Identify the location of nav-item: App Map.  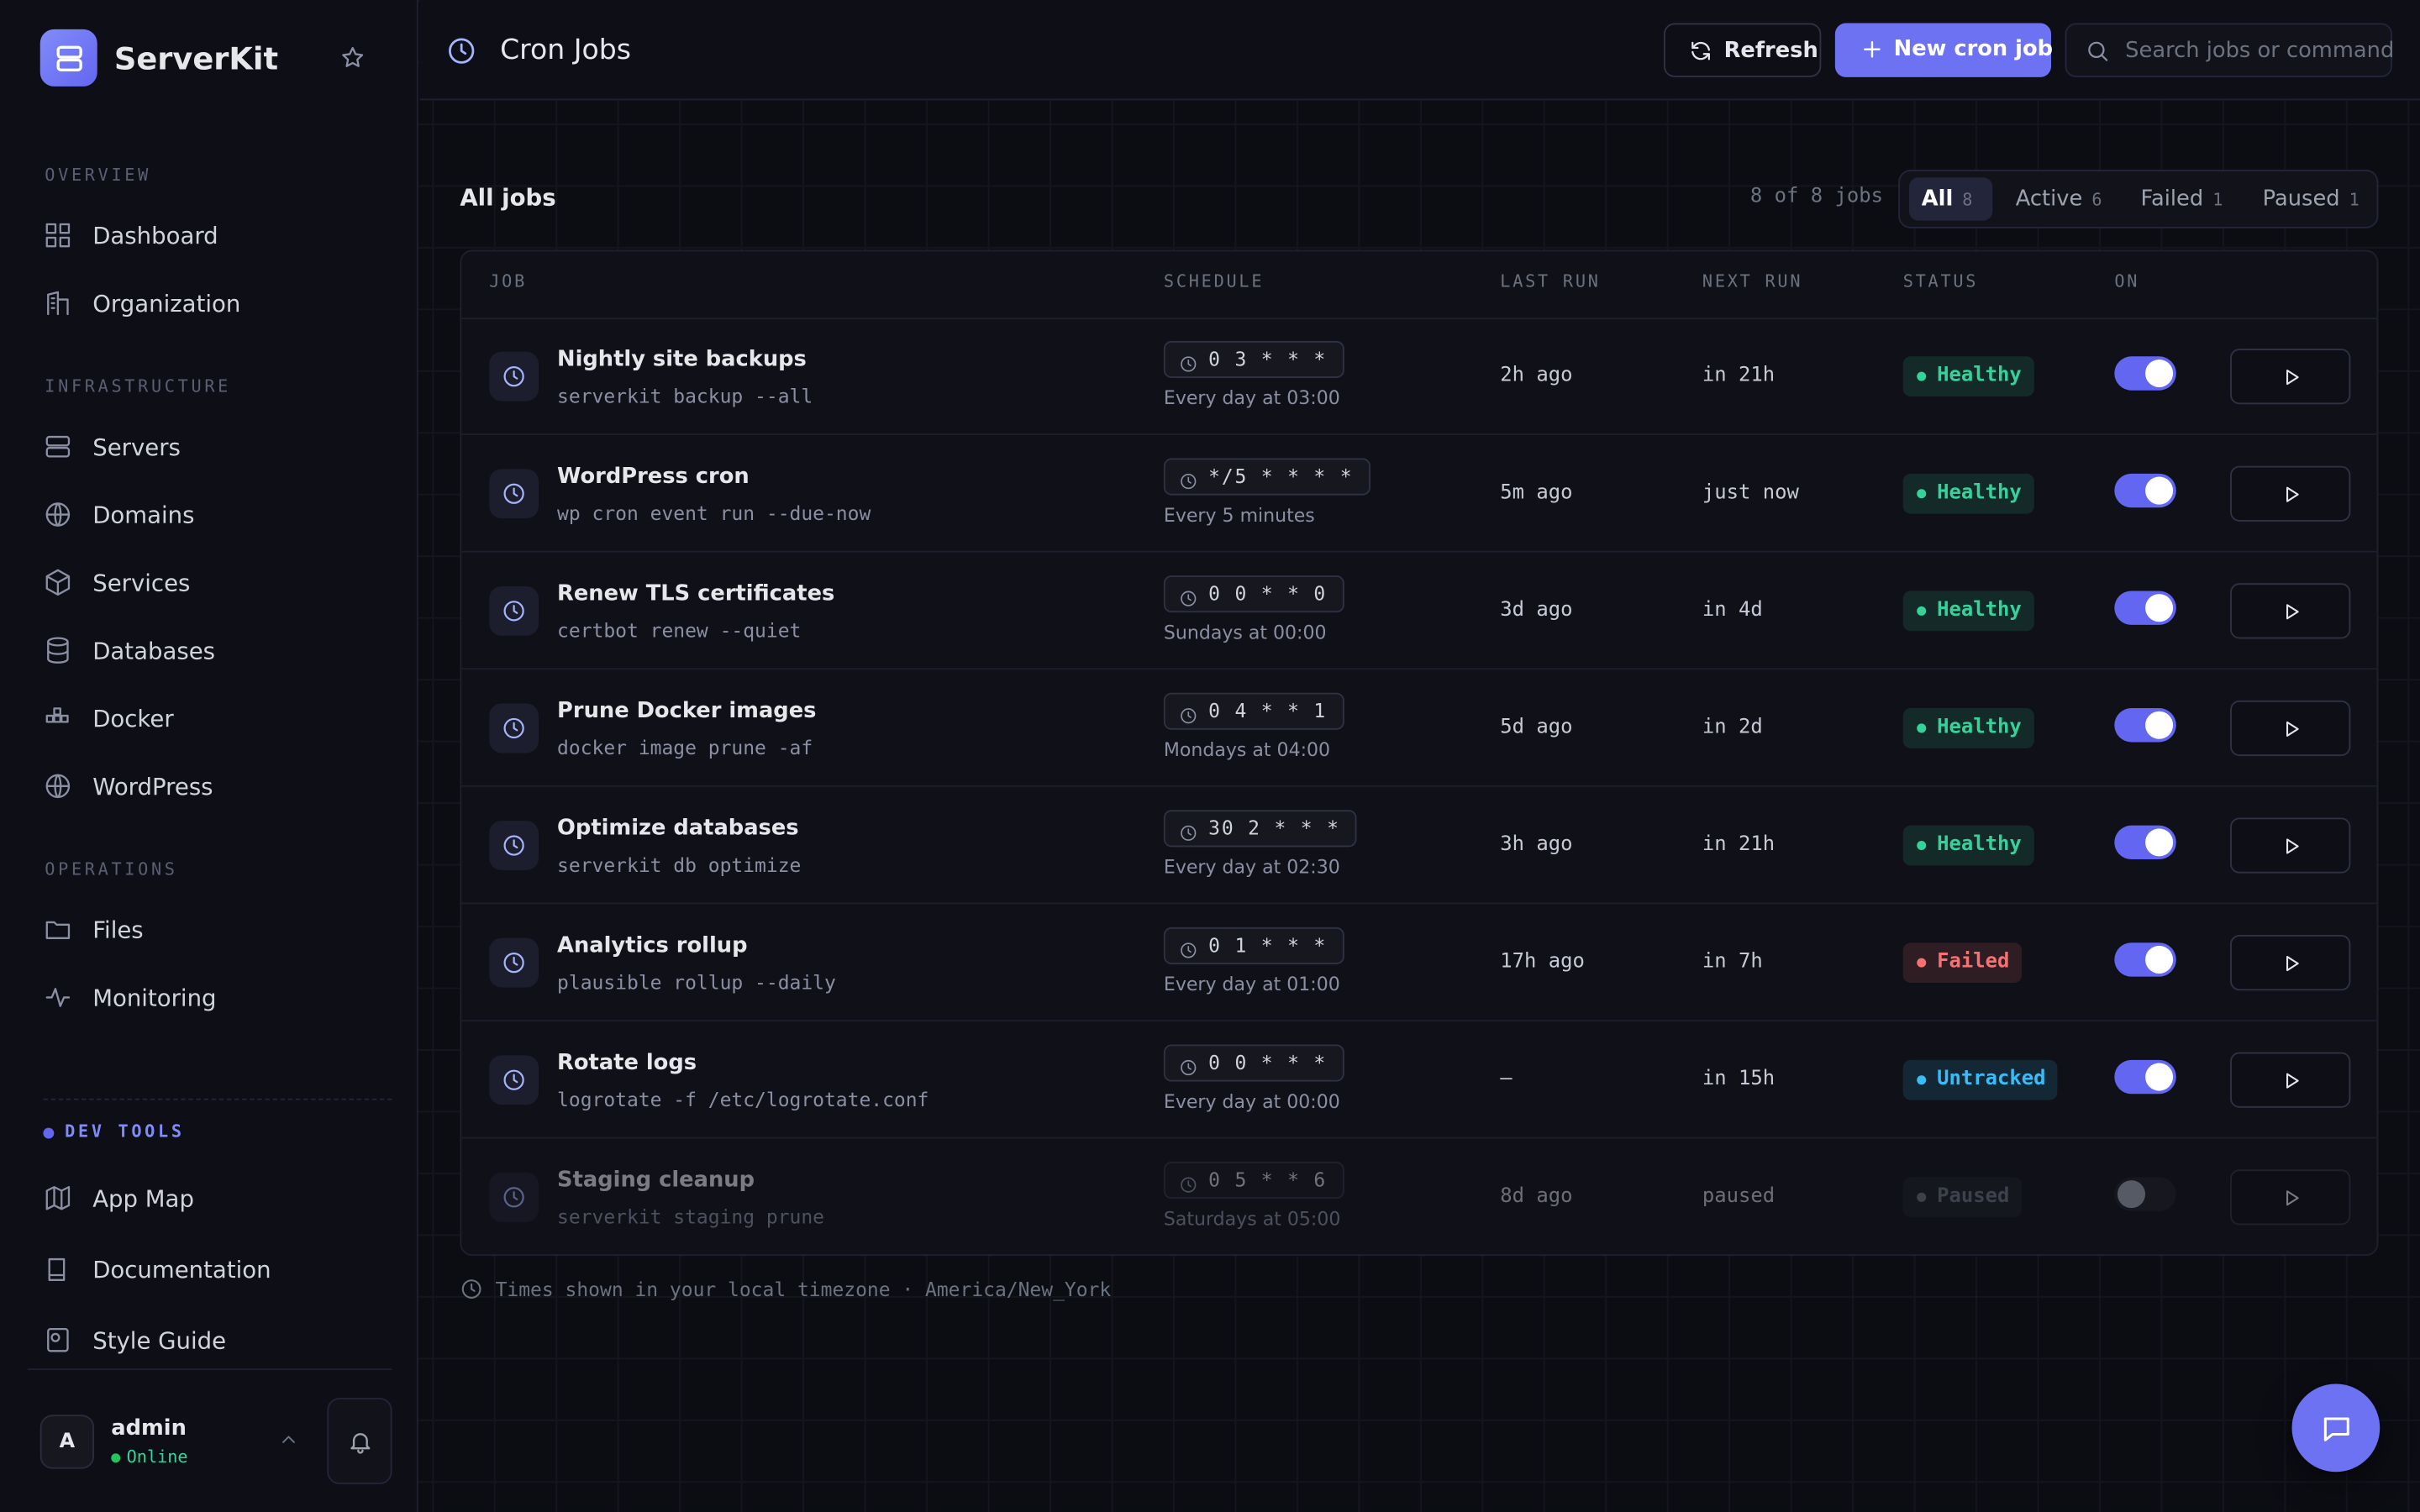
(210, 1199).